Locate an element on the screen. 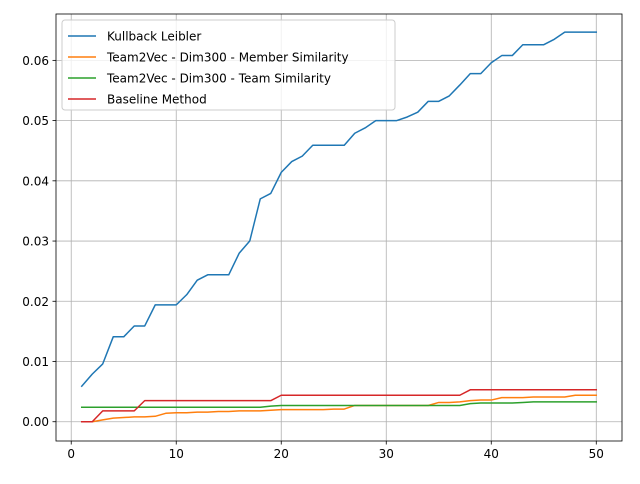 Image resolution: width=640 pixels, height=484 pixels. x-tick-label: 20 is located at coordinates (281, 454).